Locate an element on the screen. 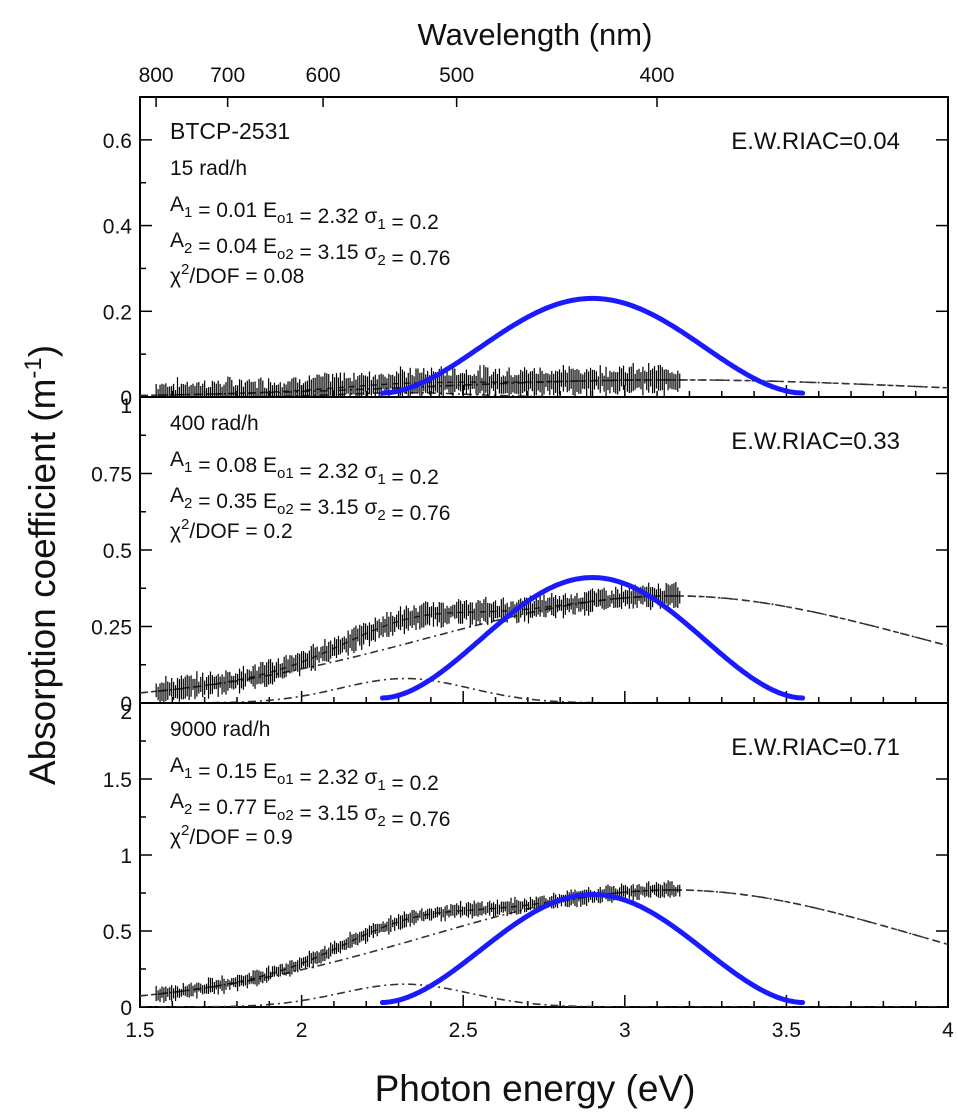 This screenshot has height=1119, width=958. riac-label: E.W.RIAC=0.04 is located at coordinates (815, 141).